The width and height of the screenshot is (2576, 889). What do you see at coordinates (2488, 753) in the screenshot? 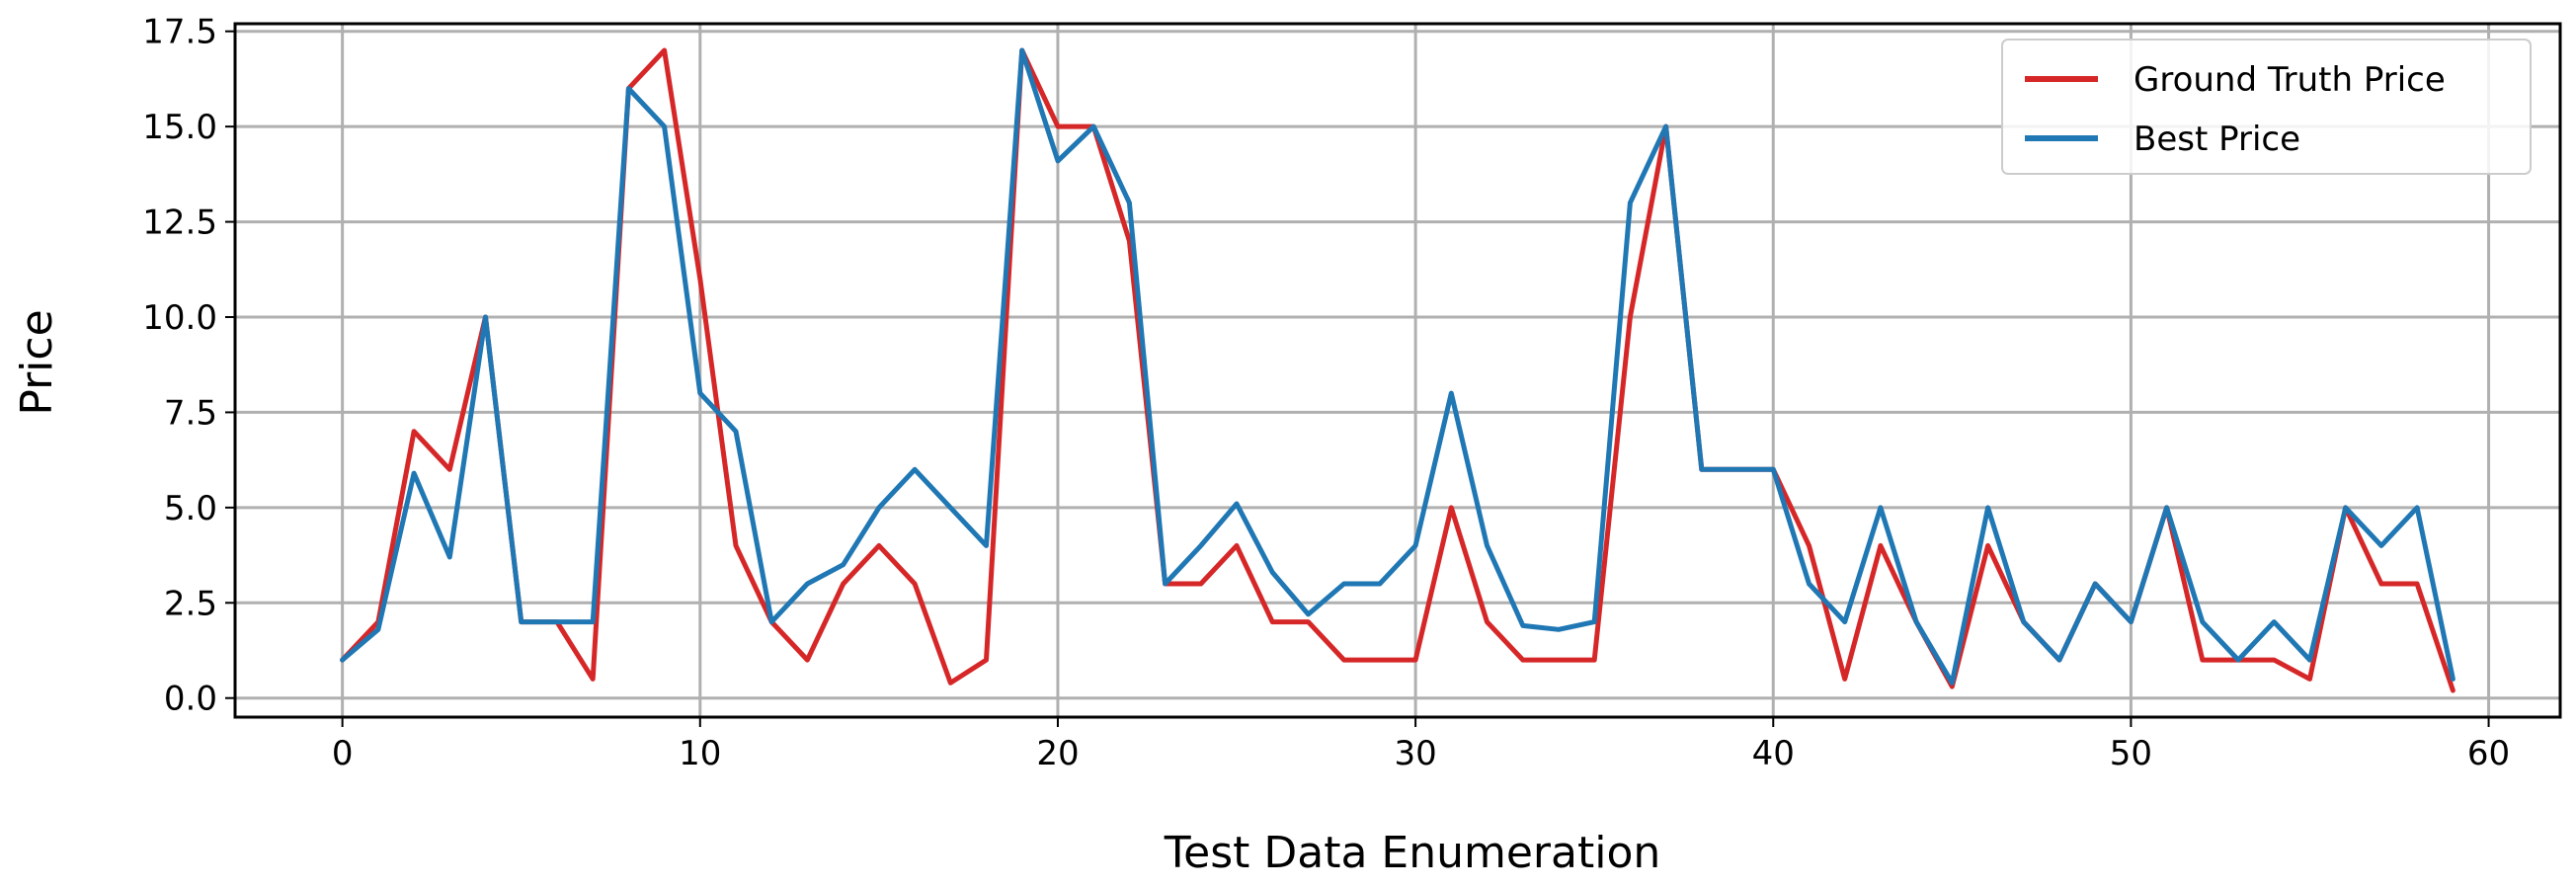
I see `x-tick-label: 60` at bounding box center [2488, 753].